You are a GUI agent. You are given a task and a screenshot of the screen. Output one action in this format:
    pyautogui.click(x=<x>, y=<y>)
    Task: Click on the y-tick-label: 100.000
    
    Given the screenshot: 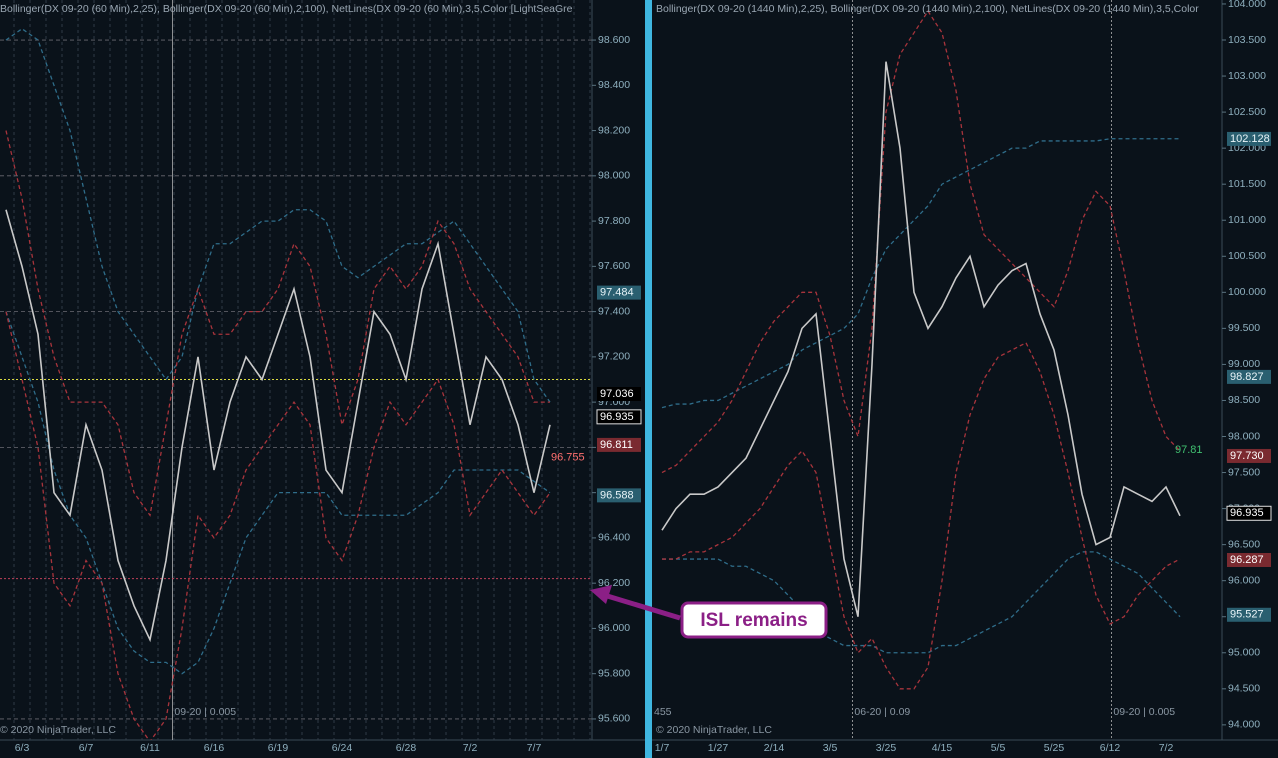 What is the action you would take?
    pyautogui.click(x=1247, y=292)
    